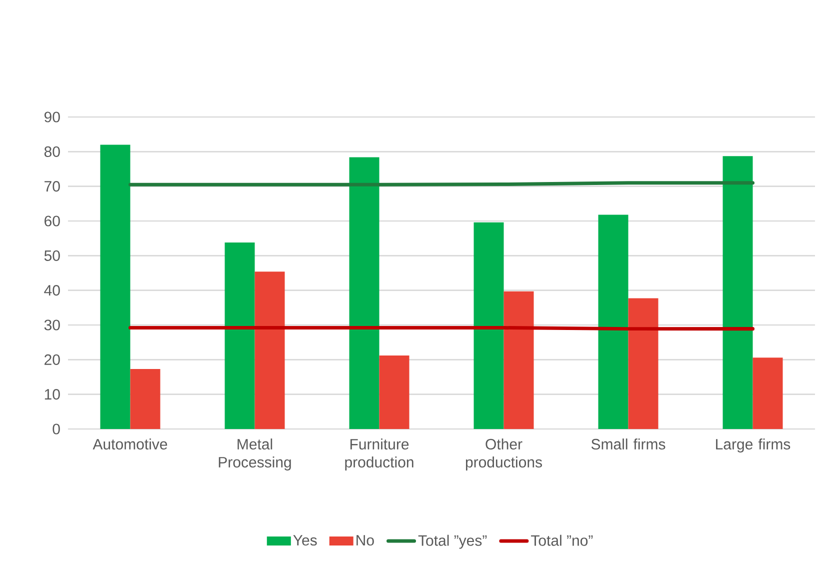 Image resolution: width=829 pixels, height=562 pixels. Describe the element at coordinates (365, 540) in the screenshot. I see `legend-label: No` at that location.